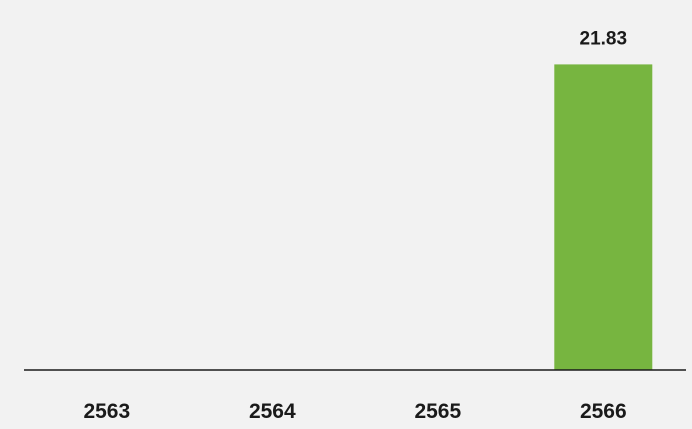  I want to click on value-labels-layer: 21.83, so click(604, 38).